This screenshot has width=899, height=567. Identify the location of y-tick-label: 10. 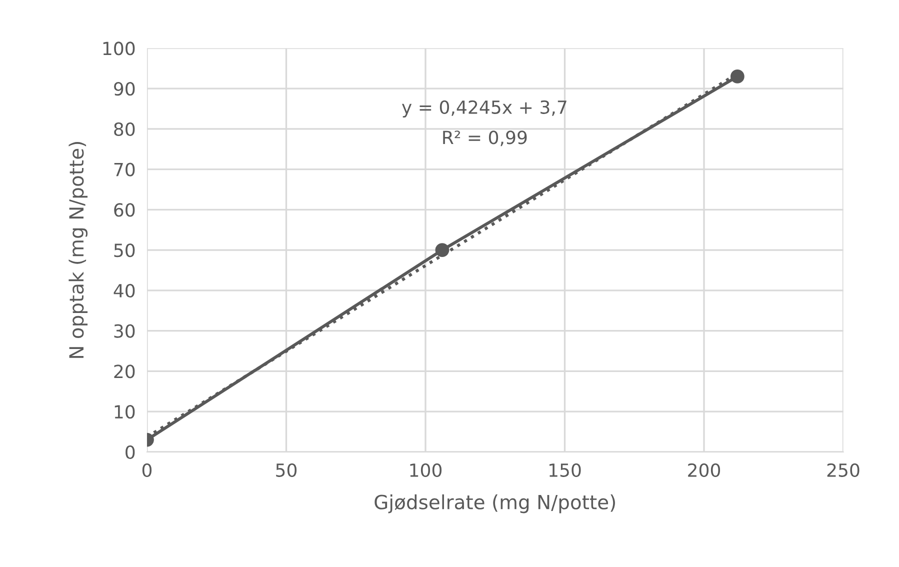
(124, 411).